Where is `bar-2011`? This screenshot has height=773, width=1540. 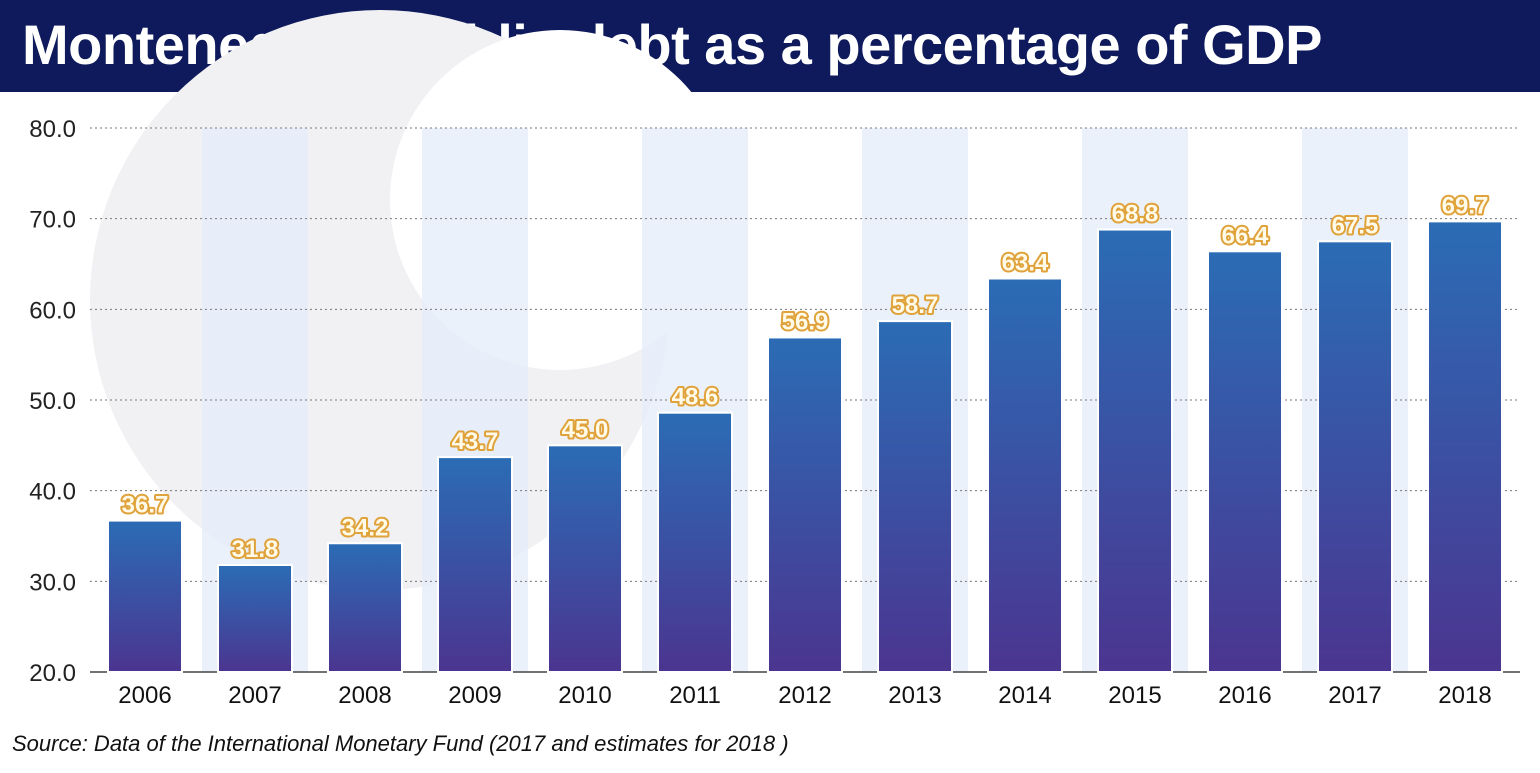
bar-2011 is located at coordinates (695, 542).